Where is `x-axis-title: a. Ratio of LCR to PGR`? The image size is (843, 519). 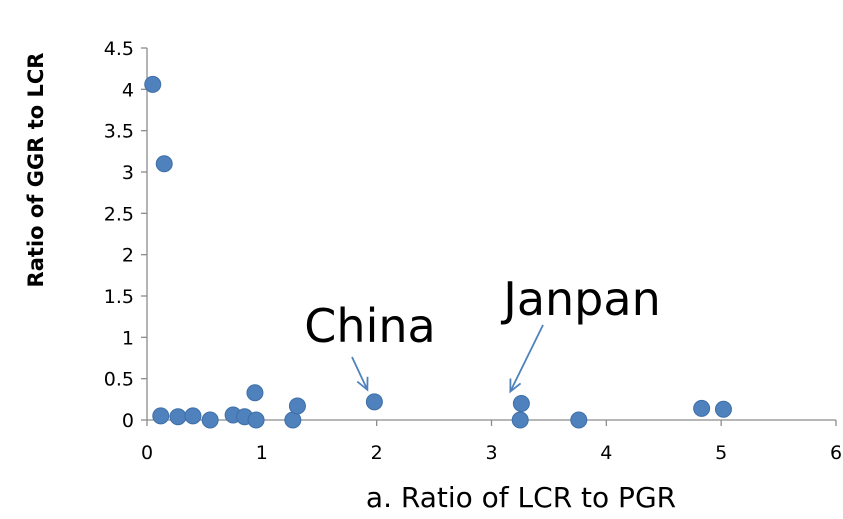
x-axis-title: a. Ratio of LCR to PGR is located at coordinates (521, 497).